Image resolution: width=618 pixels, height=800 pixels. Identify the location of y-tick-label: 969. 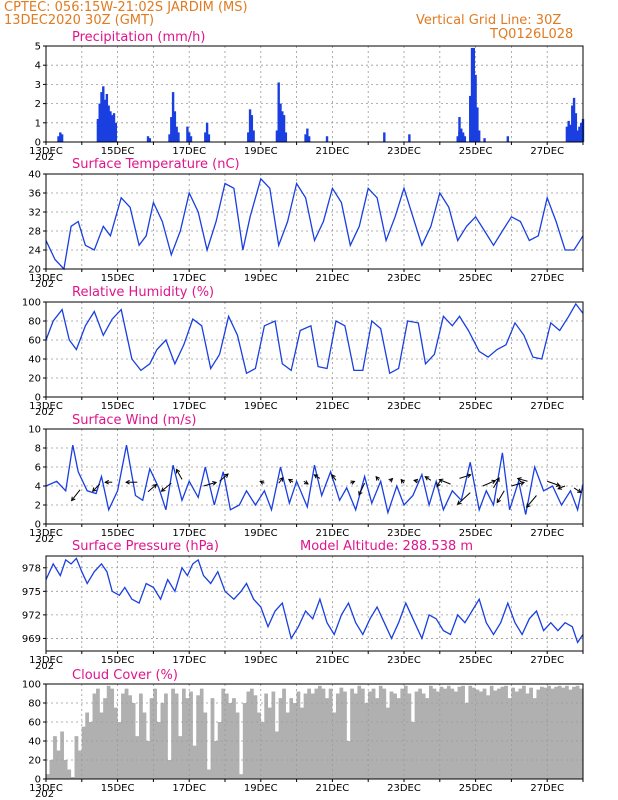
(31, 639).